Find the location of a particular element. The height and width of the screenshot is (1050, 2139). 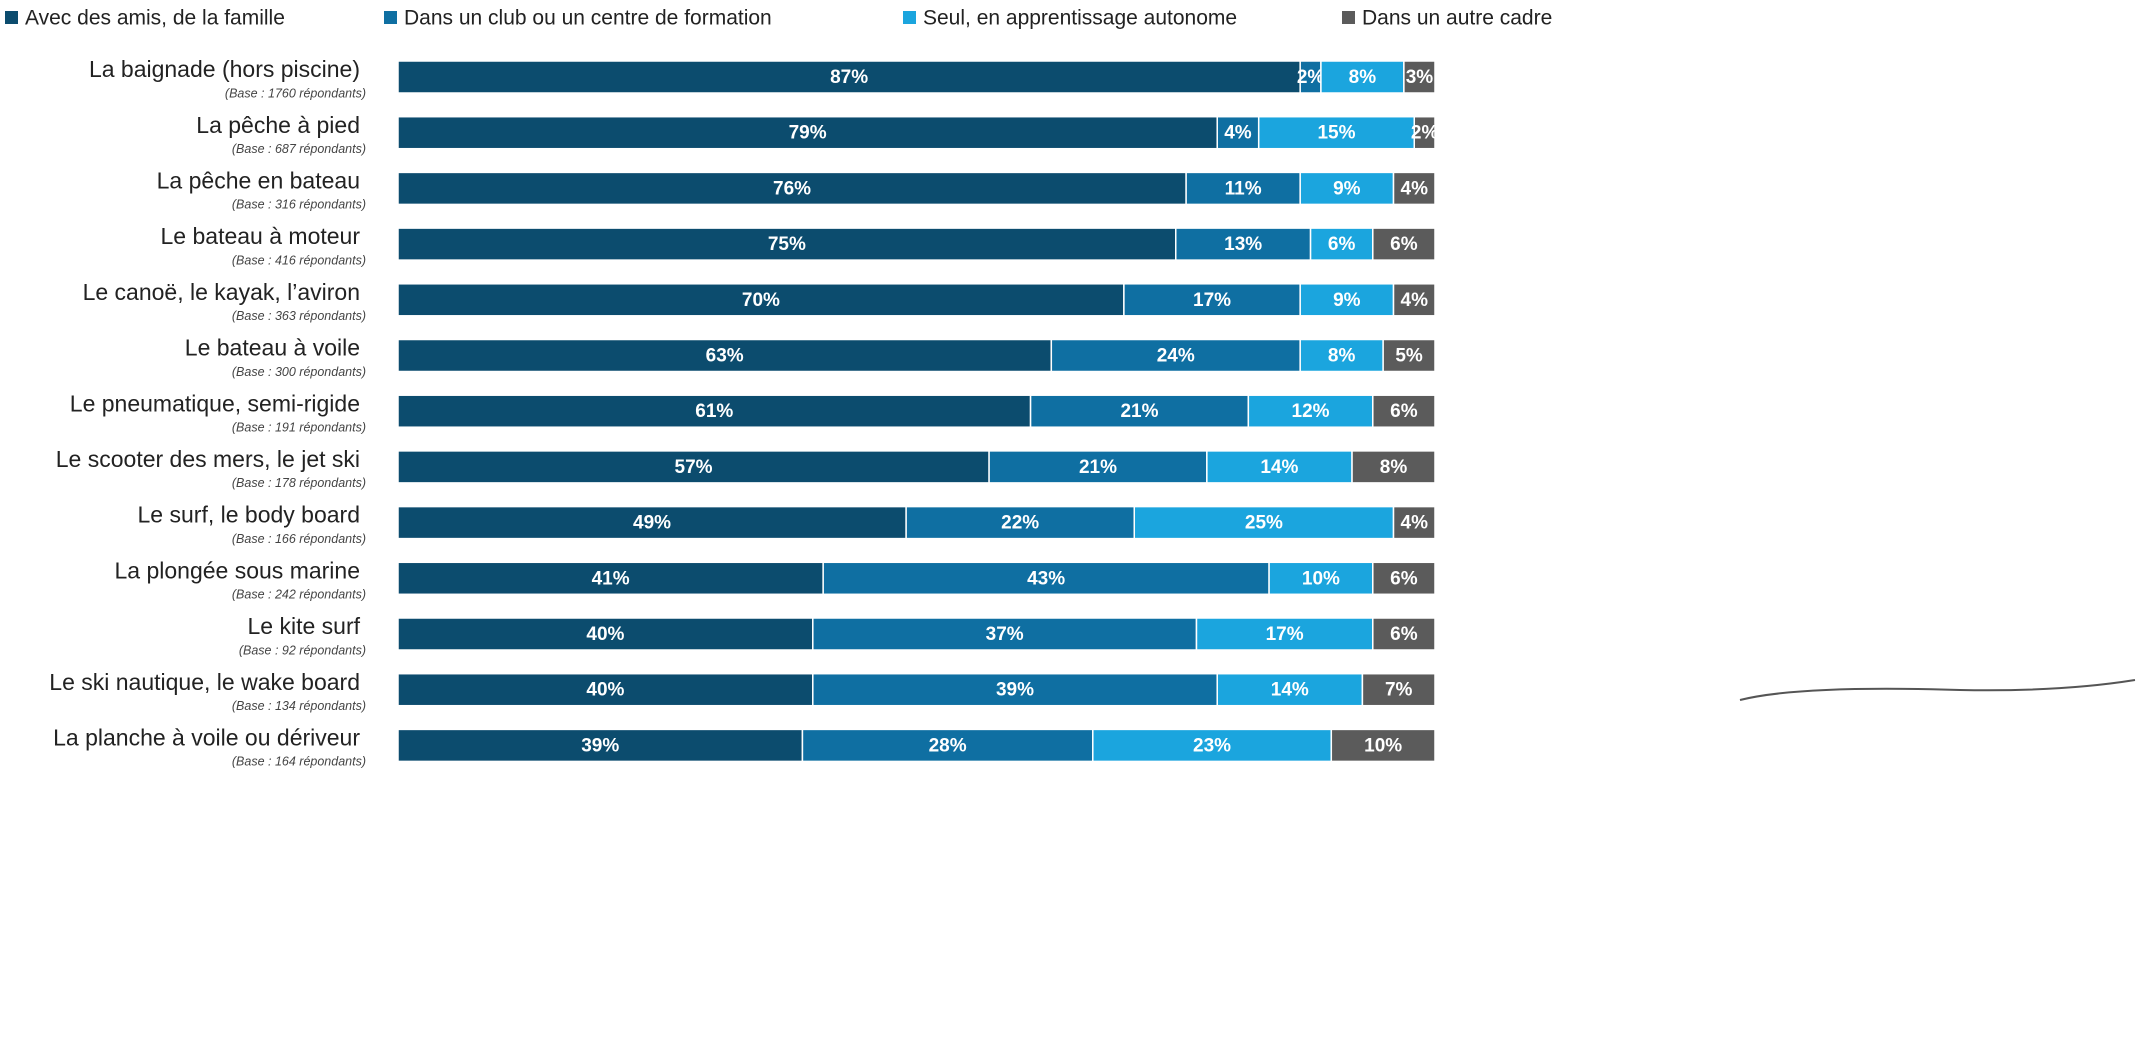

value-label: 13% is located at coordinates (1243, 244).